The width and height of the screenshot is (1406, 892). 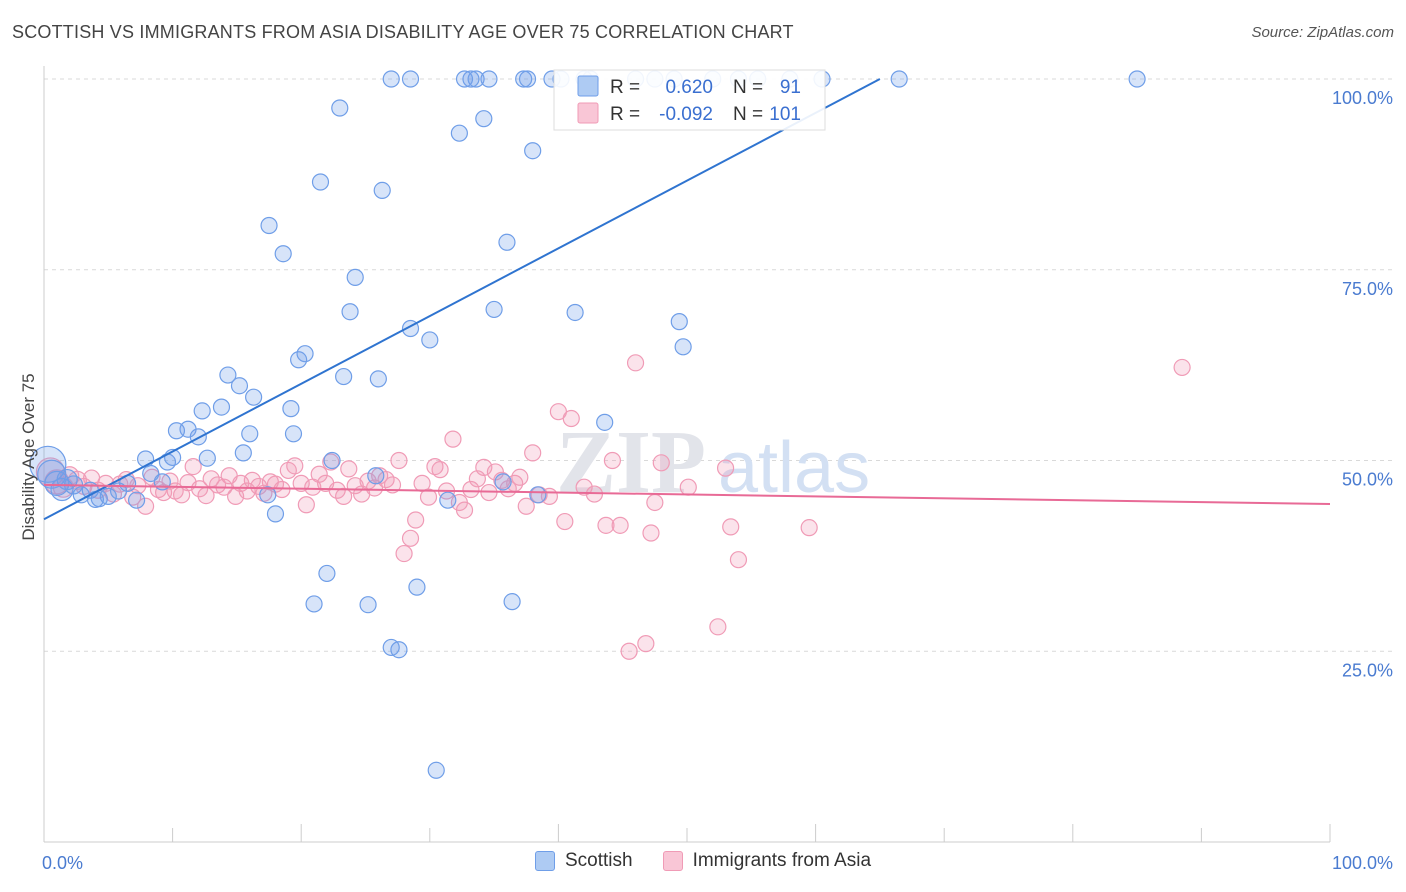 I want to click on watermark-zip: ZIP, so click(x=631, y=462).